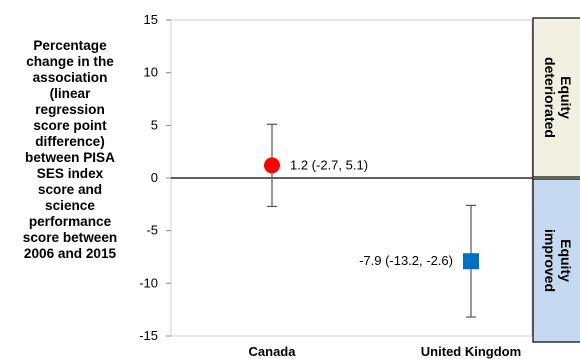  I want to click on data-label-0: 1.2 (-2.7, 5.1), so click(329, 164).